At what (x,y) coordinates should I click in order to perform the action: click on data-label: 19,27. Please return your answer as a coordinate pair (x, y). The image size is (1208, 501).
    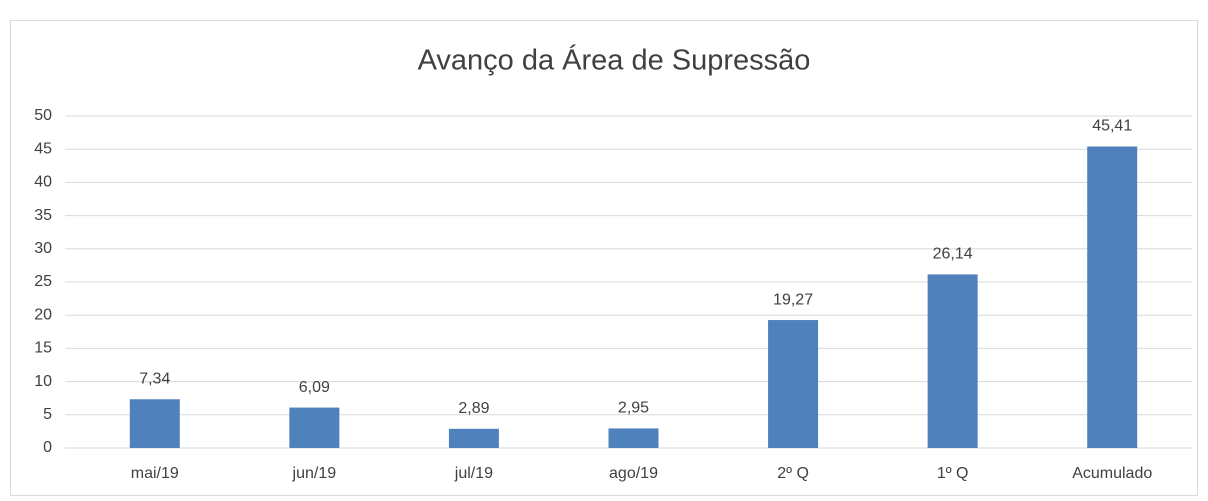
    Looking at the image, I should click on (793, 299).